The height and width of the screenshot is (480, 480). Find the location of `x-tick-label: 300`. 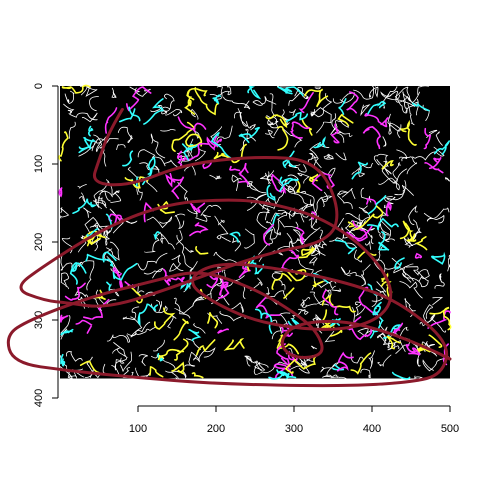

x-tick-label: 300 is located at coordinates (294, 429).